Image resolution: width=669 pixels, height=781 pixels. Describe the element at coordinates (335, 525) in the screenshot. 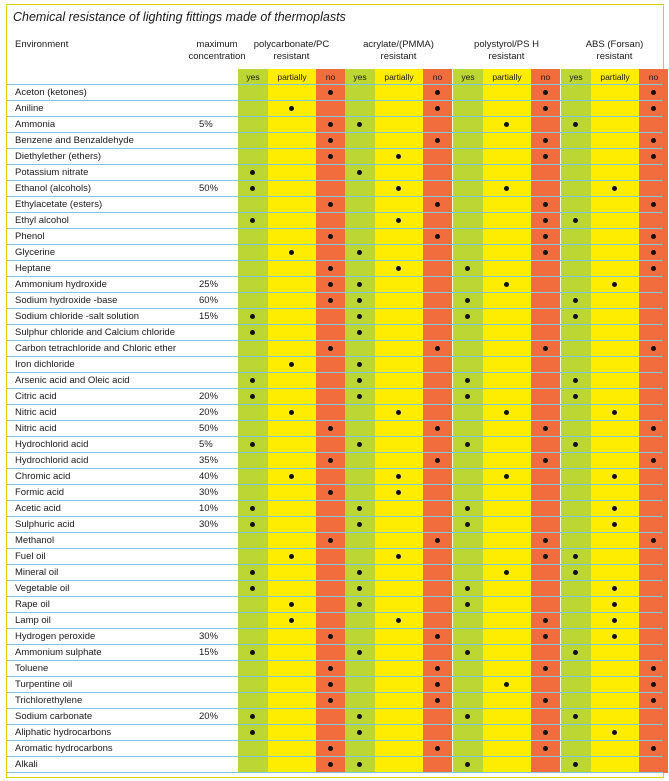

I see `table-row: Sulphuric acid 30%` at that location.